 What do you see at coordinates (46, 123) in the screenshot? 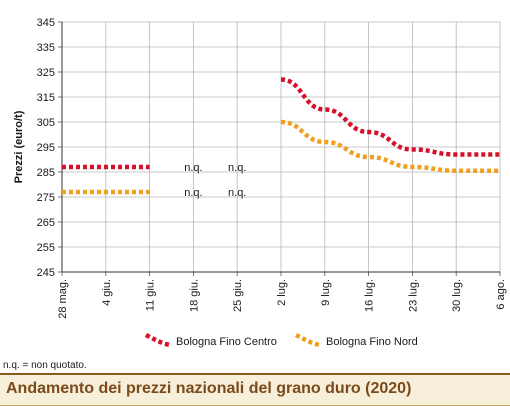
I see `y-tick-label: 305` at bounding box center [46, 123].